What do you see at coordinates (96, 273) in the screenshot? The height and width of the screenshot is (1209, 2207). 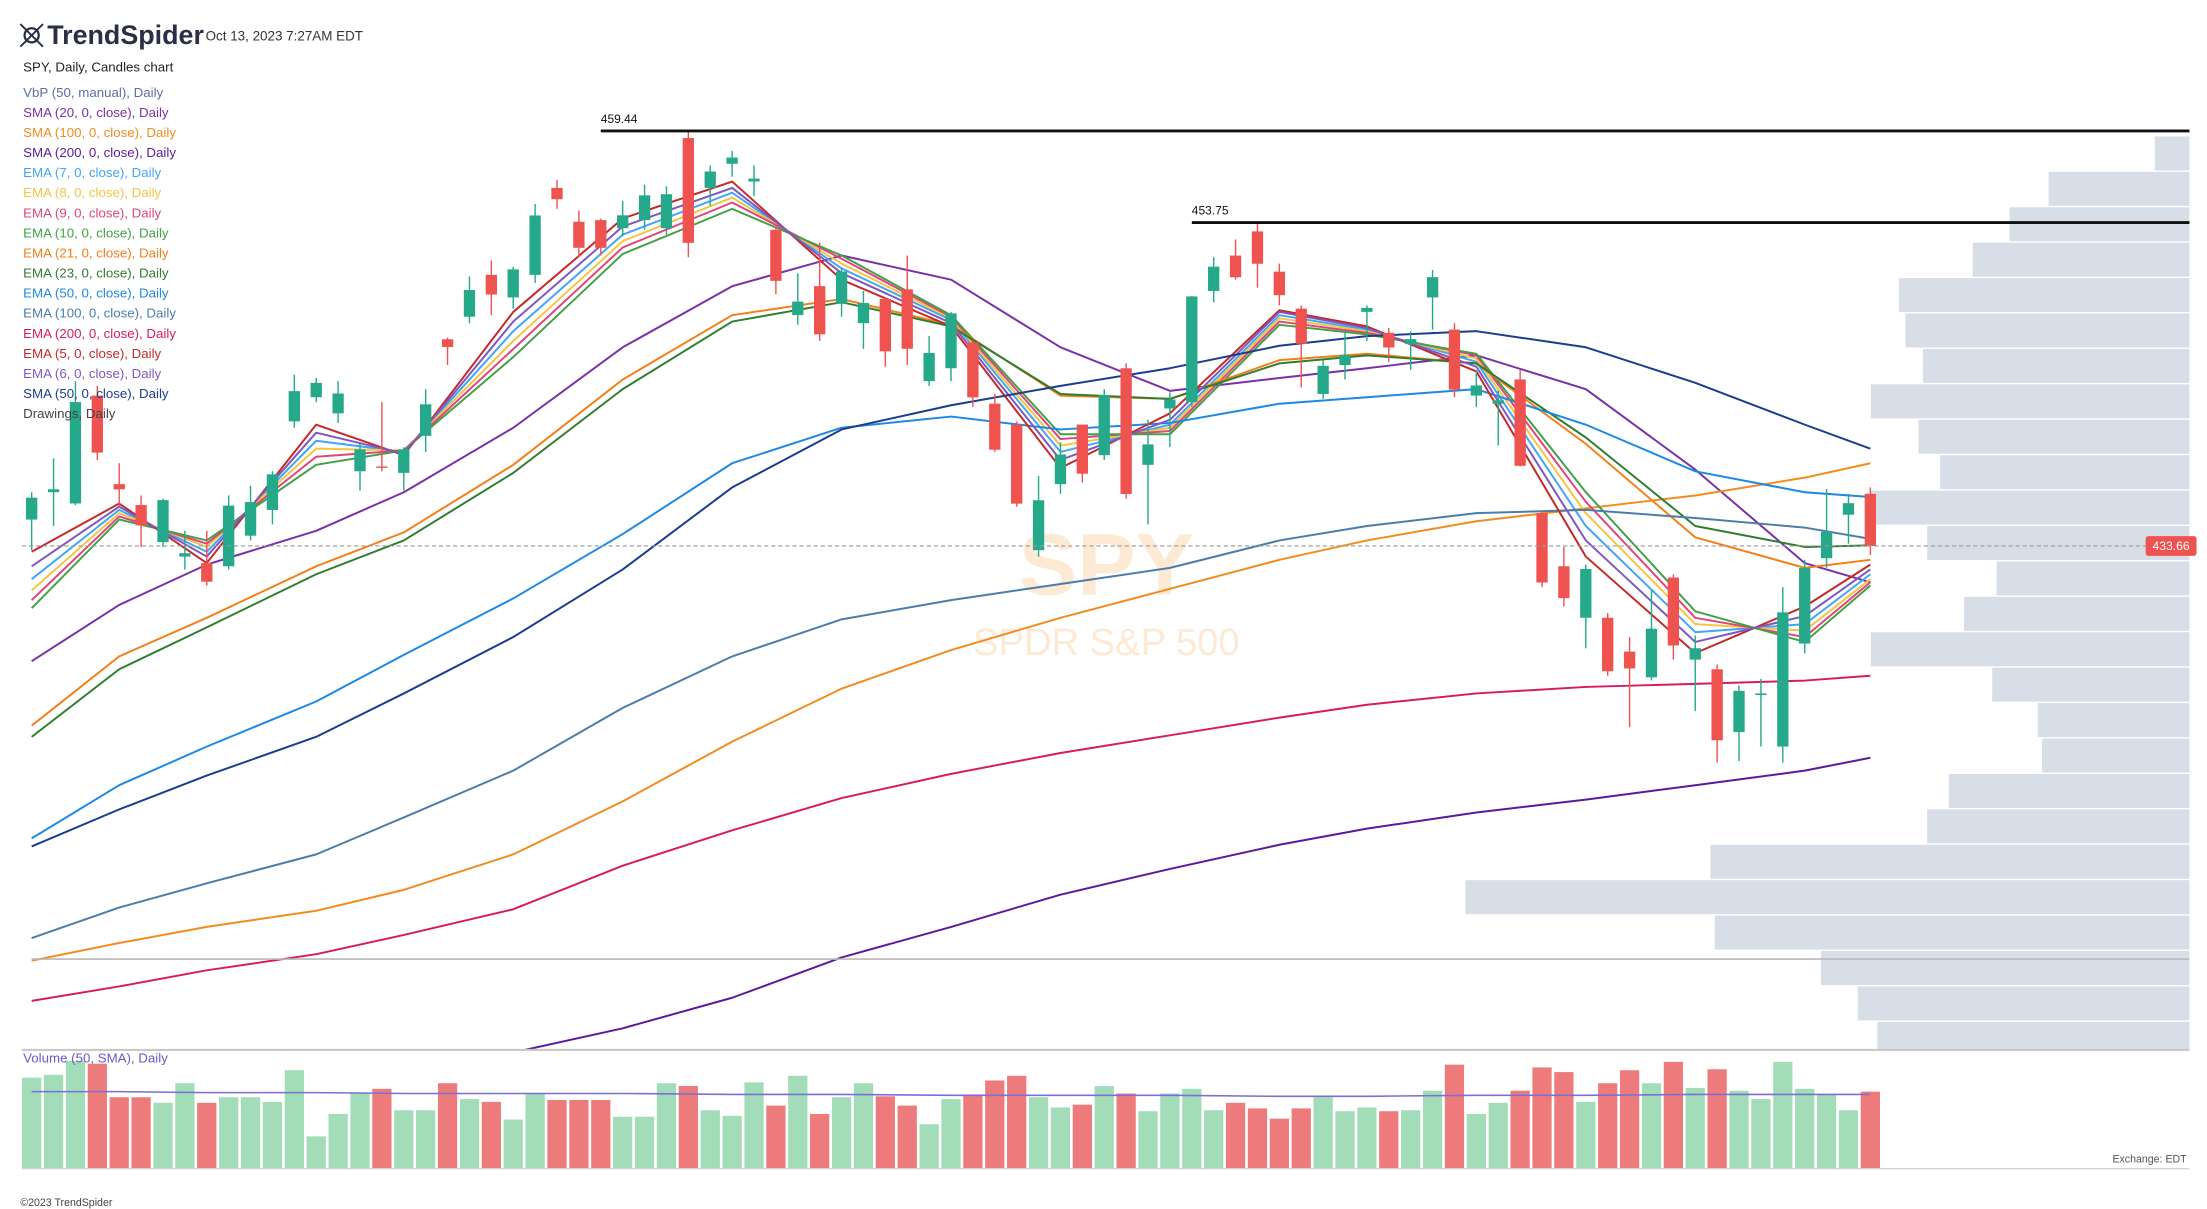 I see `legend-entry: EMA (23, 0, close), Daily` at bounding box center [96, 273].